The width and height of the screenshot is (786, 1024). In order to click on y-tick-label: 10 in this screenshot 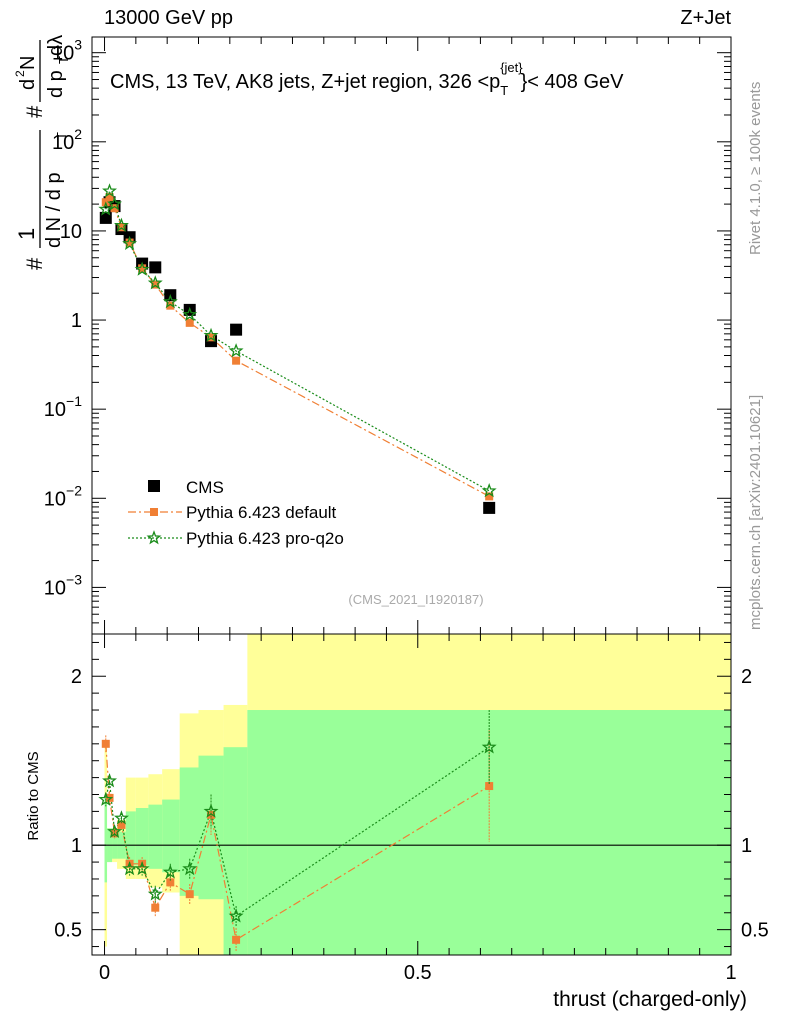, I will do `click(71, 232)`.